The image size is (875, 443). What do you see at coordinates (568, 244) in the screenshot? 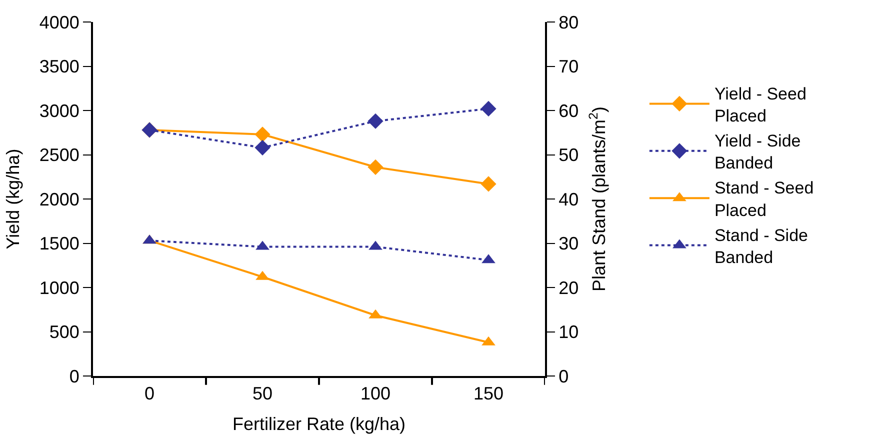
I see `y2-tick-label: 30` at bounding box center [568, 244].